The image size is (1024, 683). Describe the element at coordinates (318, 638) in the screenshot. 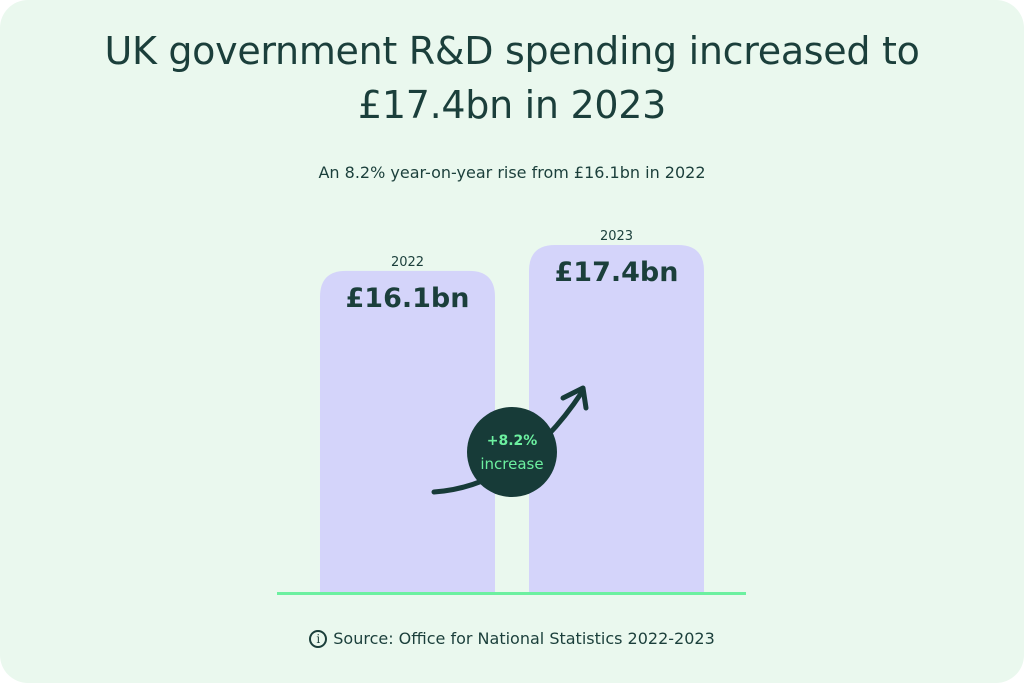

I see `info-icon: i` at that location.